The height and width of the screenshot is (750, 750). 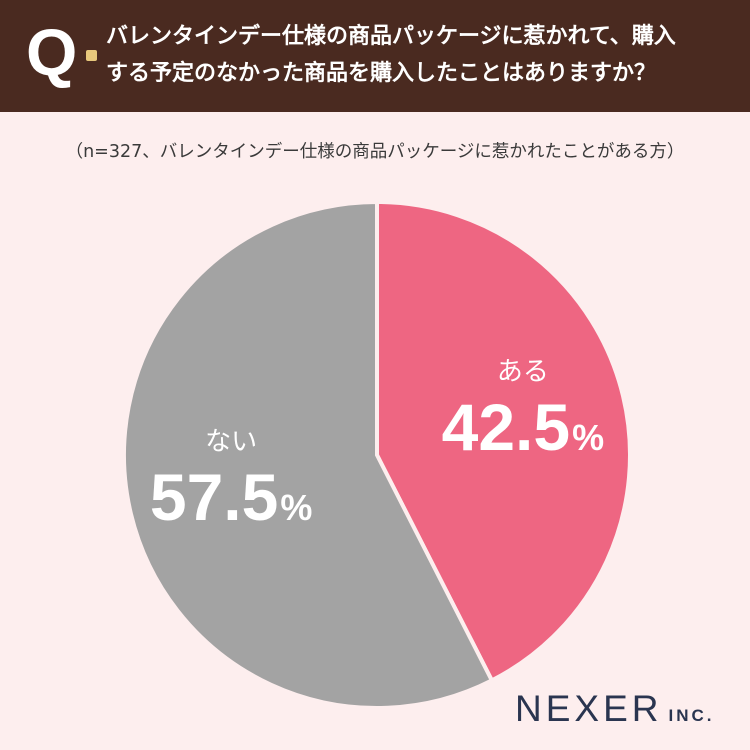 What do you see at coordinates (523, 427) in the screenshot?
I see `slice-value-aru: 42.5%` at bounding box center [523, 427].